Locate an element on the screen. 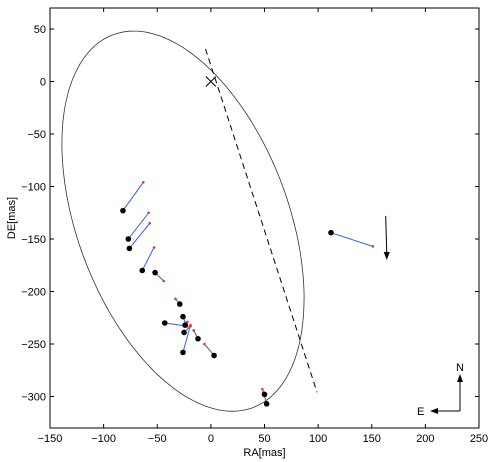 The image size is (491, 462). y-tick-label: −250 is located at coordinates (33, 345).